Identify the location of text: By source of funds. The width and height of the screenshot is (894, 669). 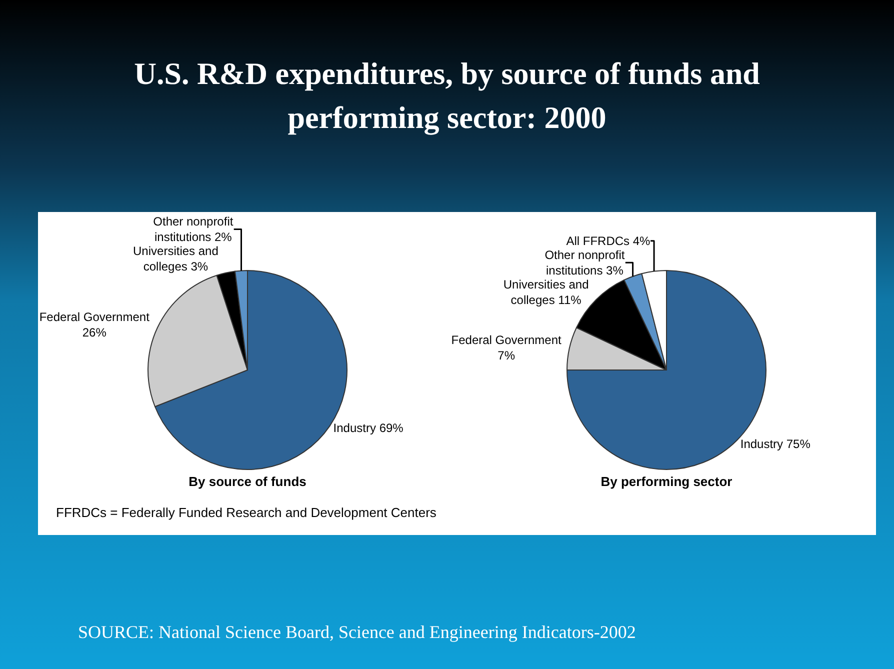
(248, 481).